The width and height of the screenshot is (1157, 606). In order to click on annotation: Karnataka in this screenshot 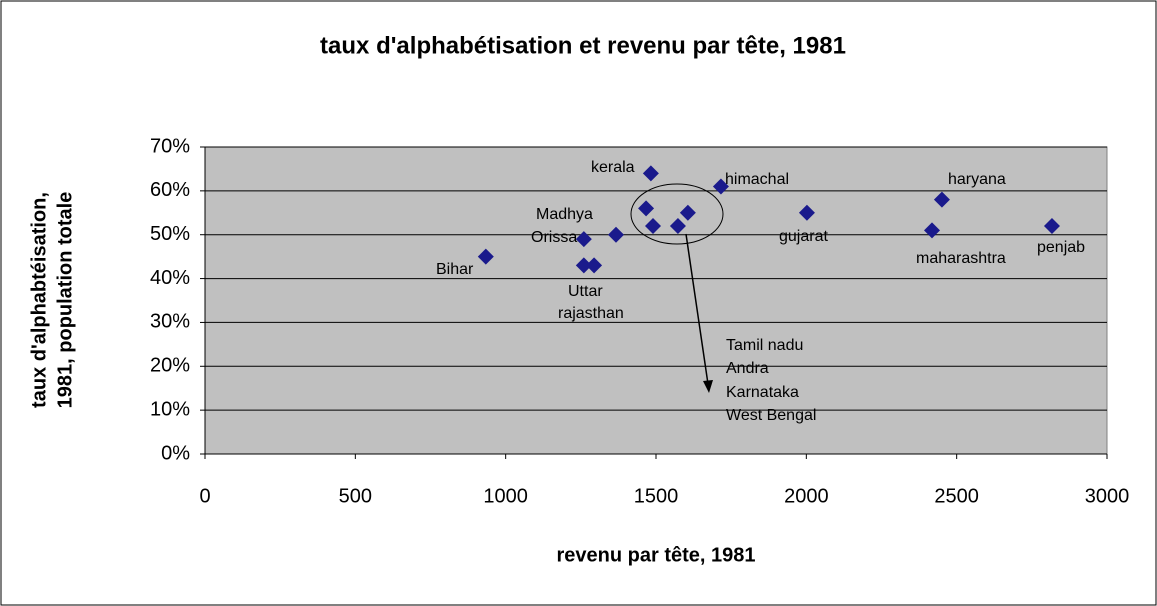, I will do `click(762, 392)`.